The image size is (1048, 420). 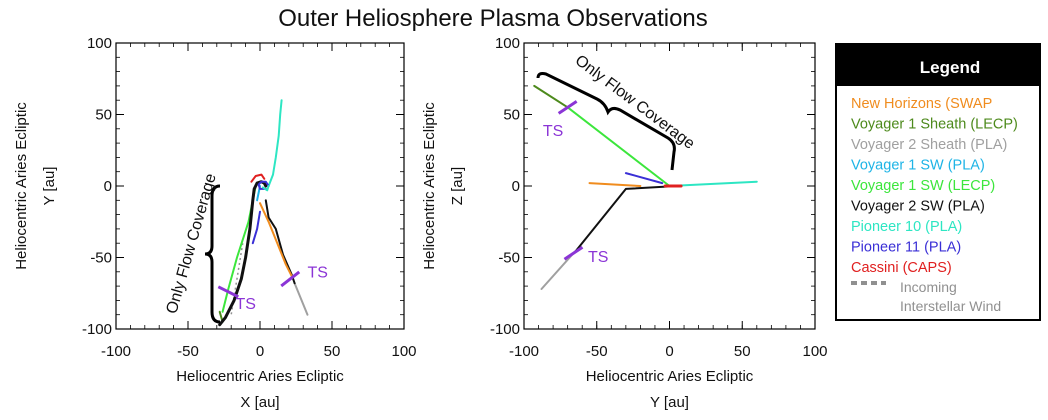 What do you see at coordinates (923, 186) in the screenshot?
I see `legend-entry: Voyager 1 SW (LECP)` at bounding box center [923, 186].